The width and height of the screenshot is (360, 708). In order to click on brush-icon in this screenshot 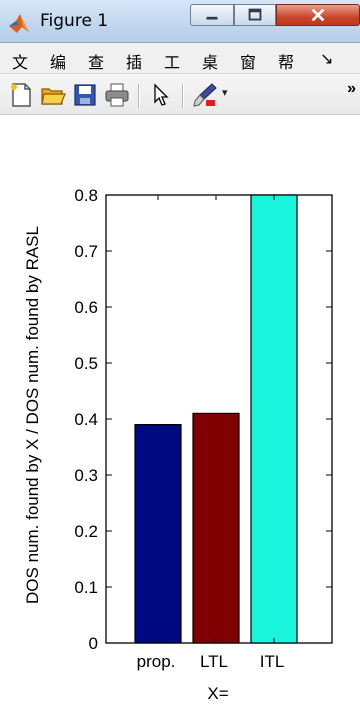, I will do `click(205, 95)`.